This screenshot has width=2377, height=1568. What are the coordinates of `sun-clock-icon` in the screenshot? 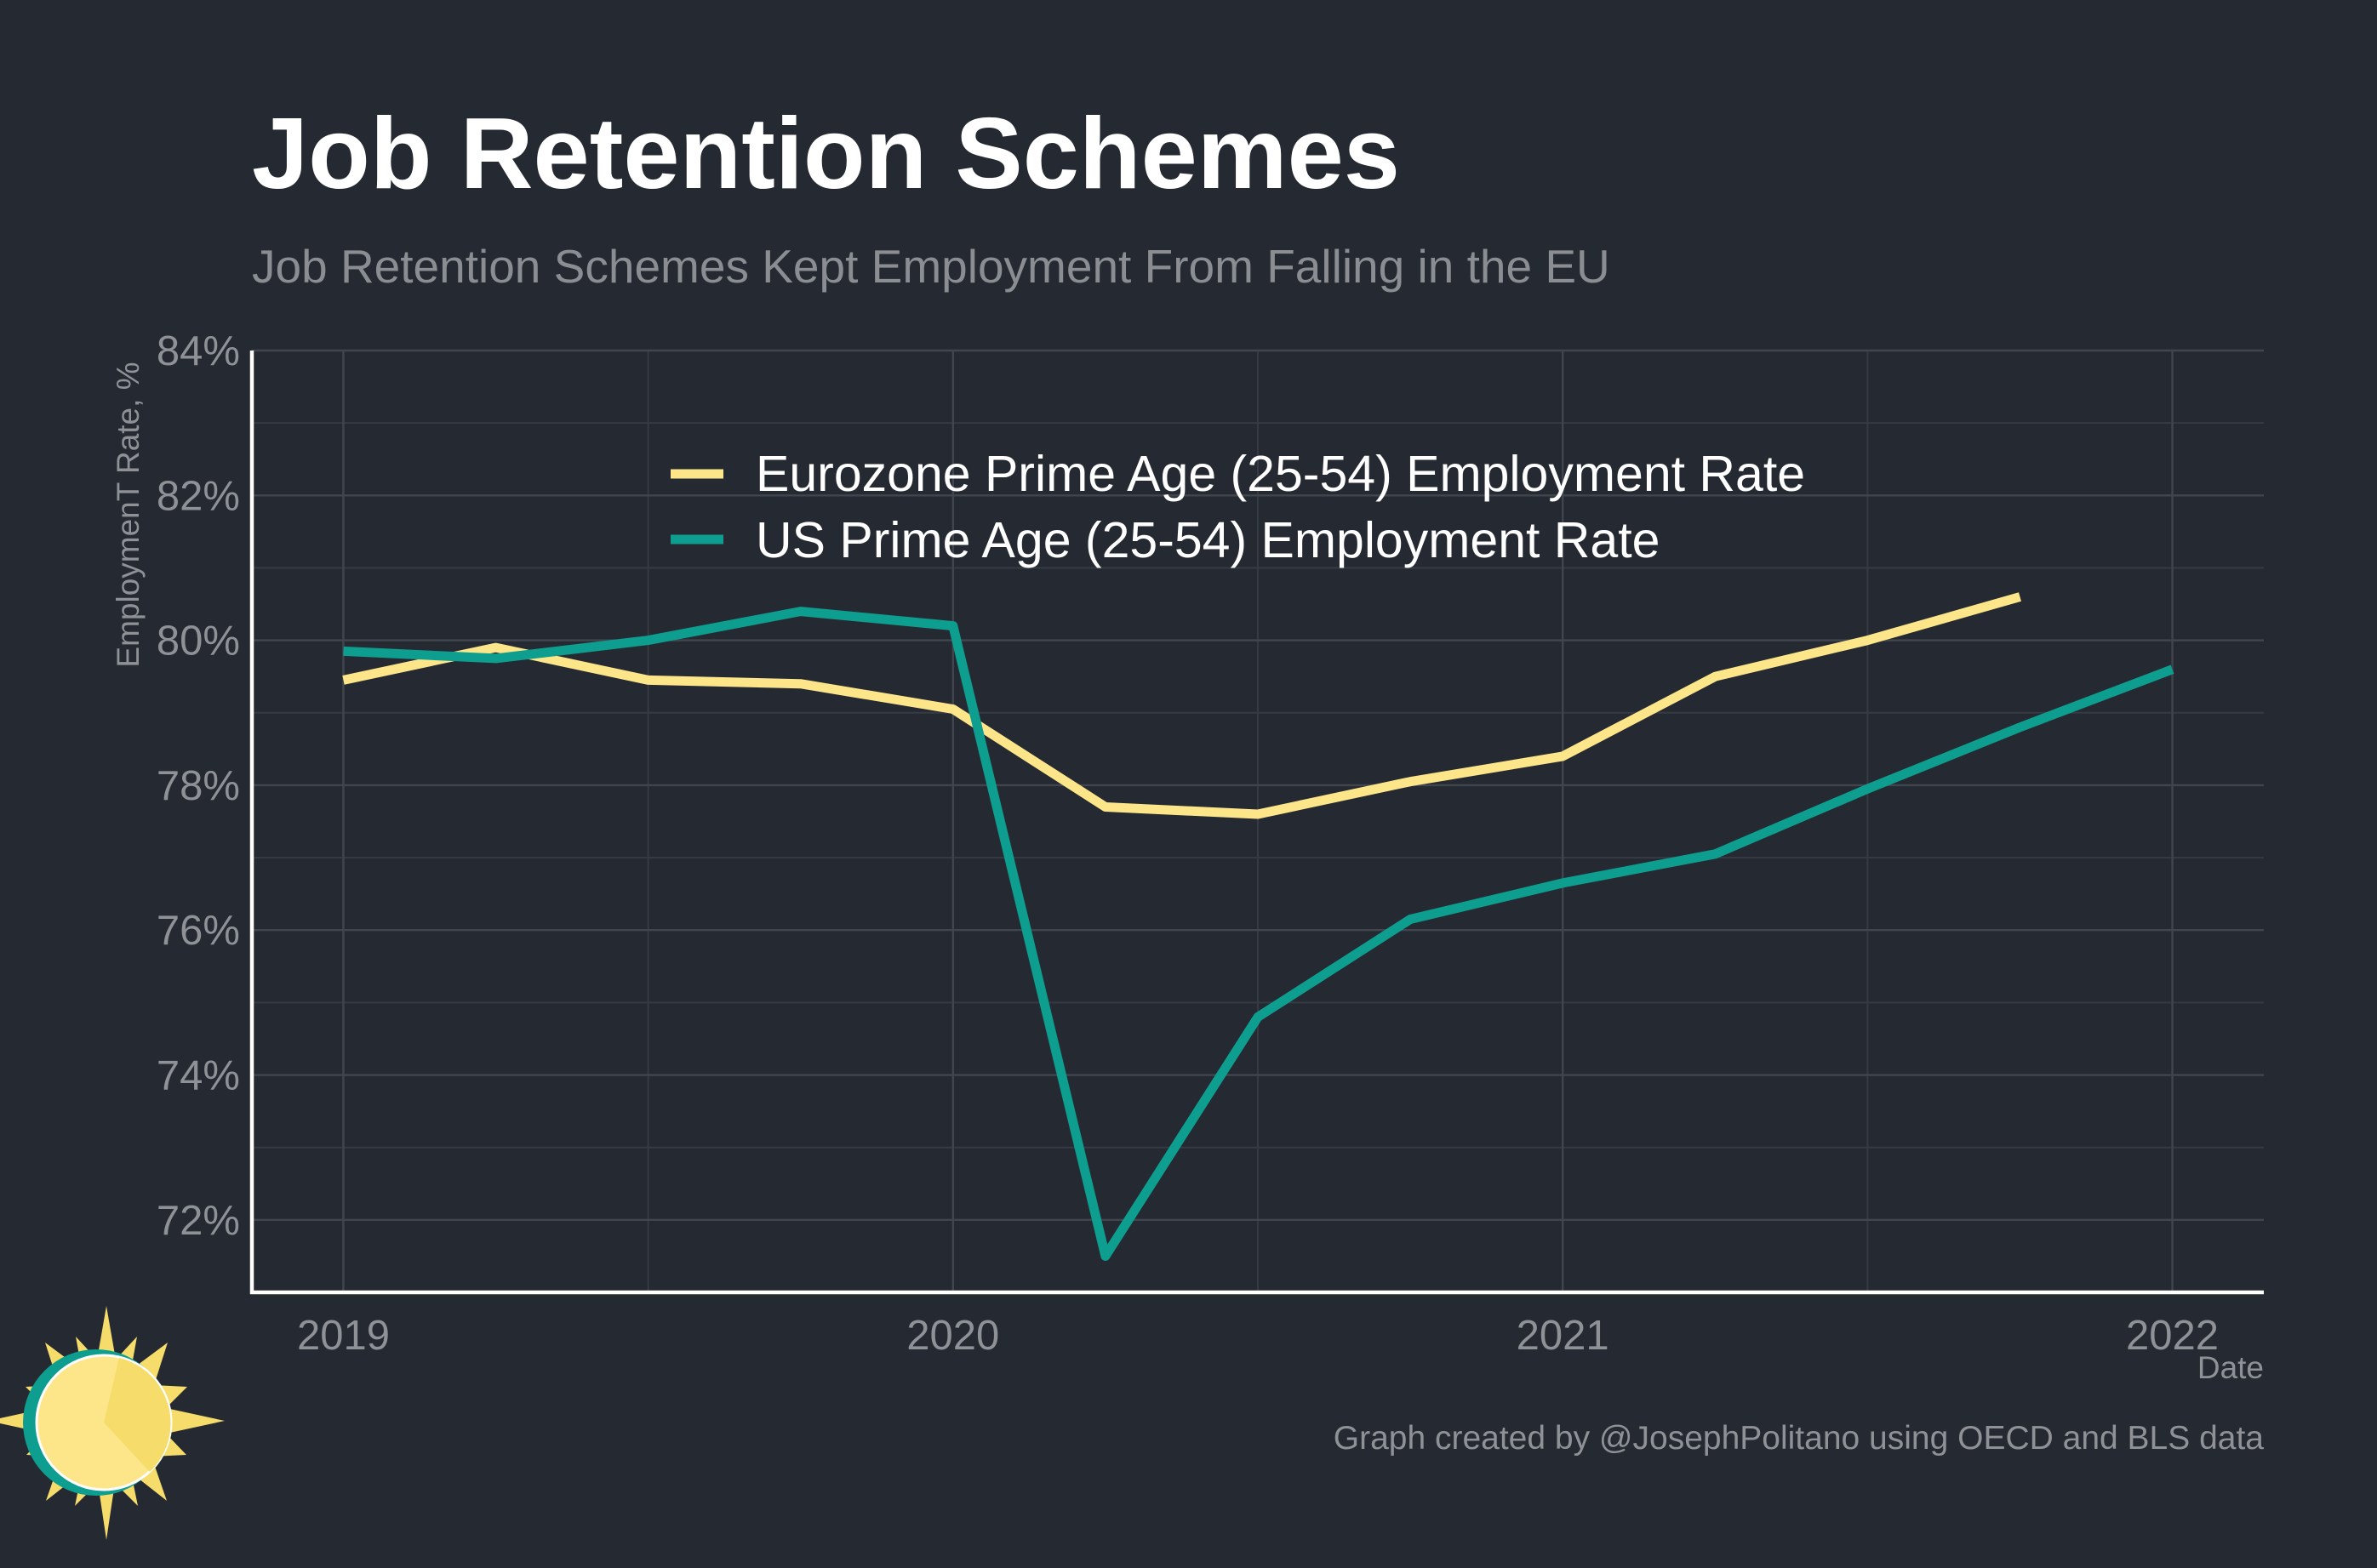 It's located at (112, 1423).